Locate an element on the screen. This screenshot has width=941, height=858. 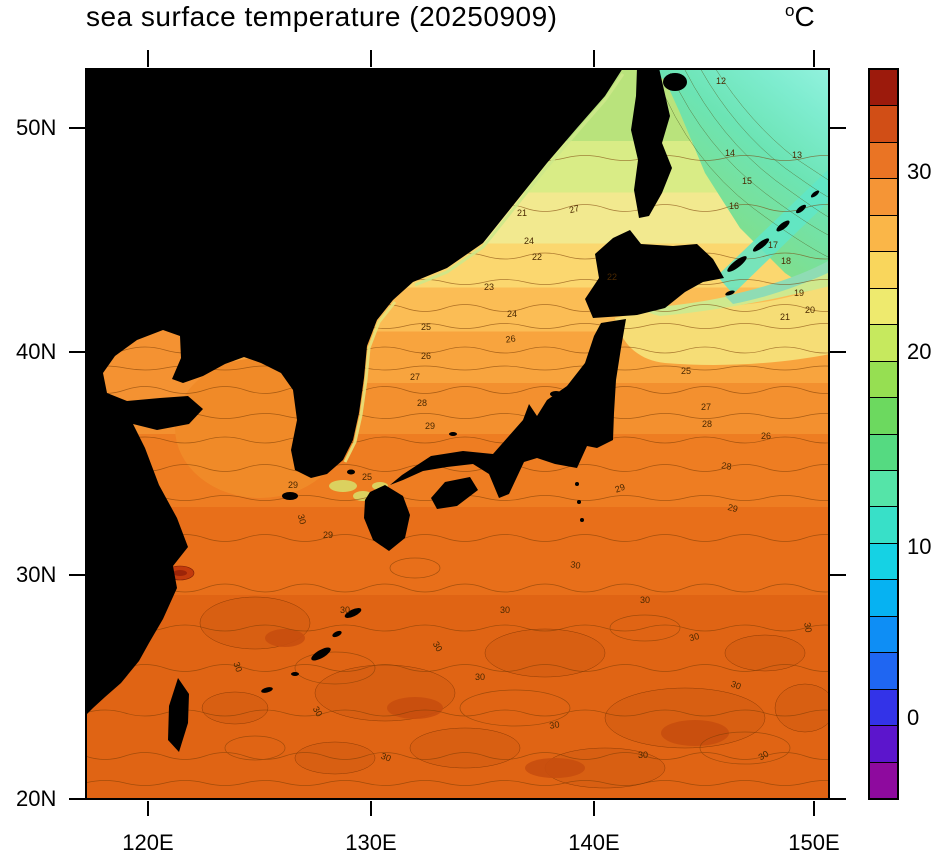
lon-axis-label: 130E is located at coordinates (371, 842).